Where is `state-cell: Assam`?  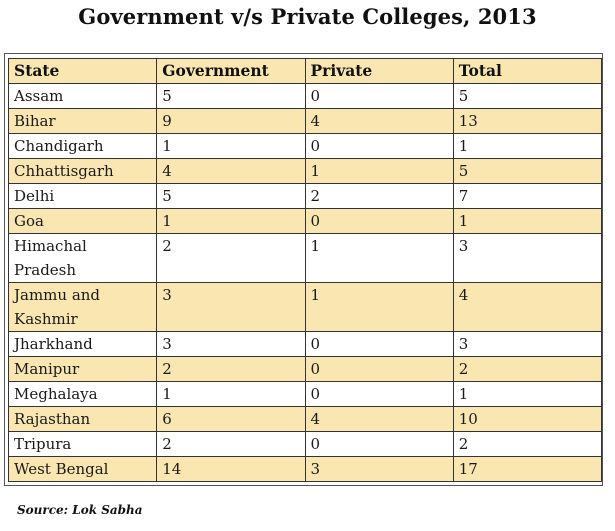 state-cell: Assam is located at coordinates (82, 96).